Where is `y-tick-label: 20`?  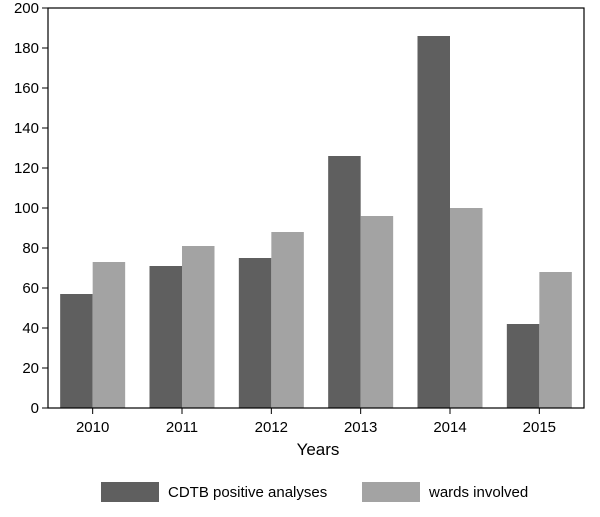 y-tick-label: 20 is located at coordinates (30, 368).